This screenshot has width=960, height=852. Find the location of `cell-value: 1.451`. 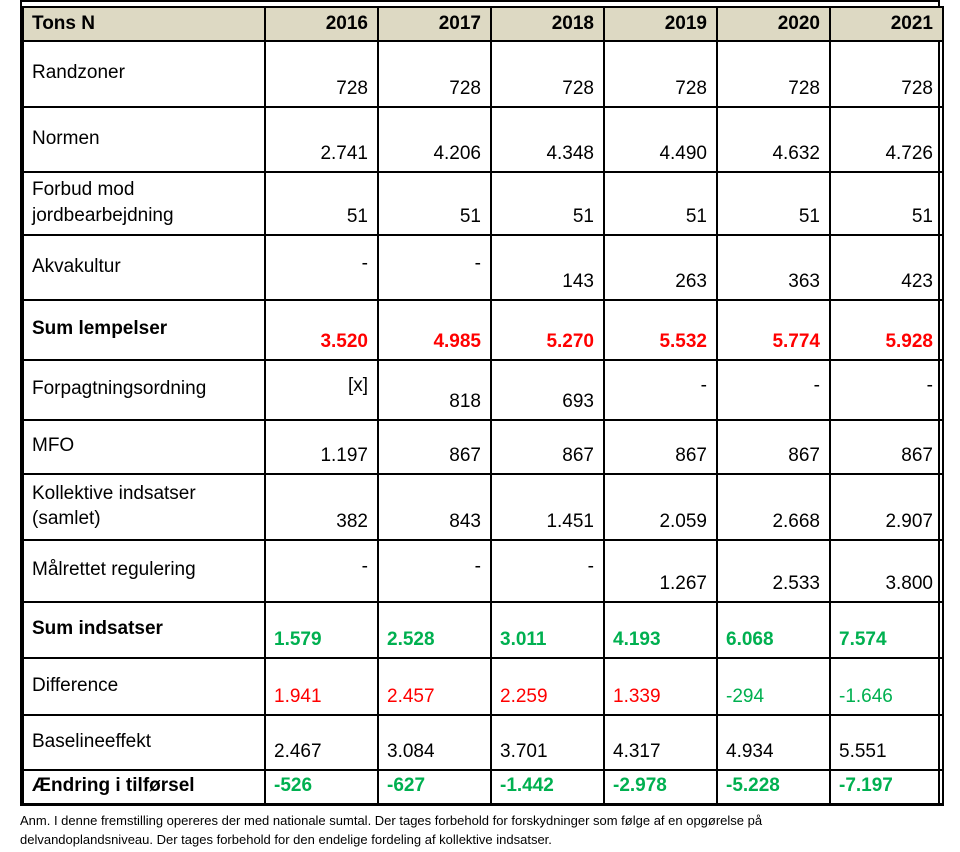

cell-value: 1.451 is located at coordinates (547, 507).